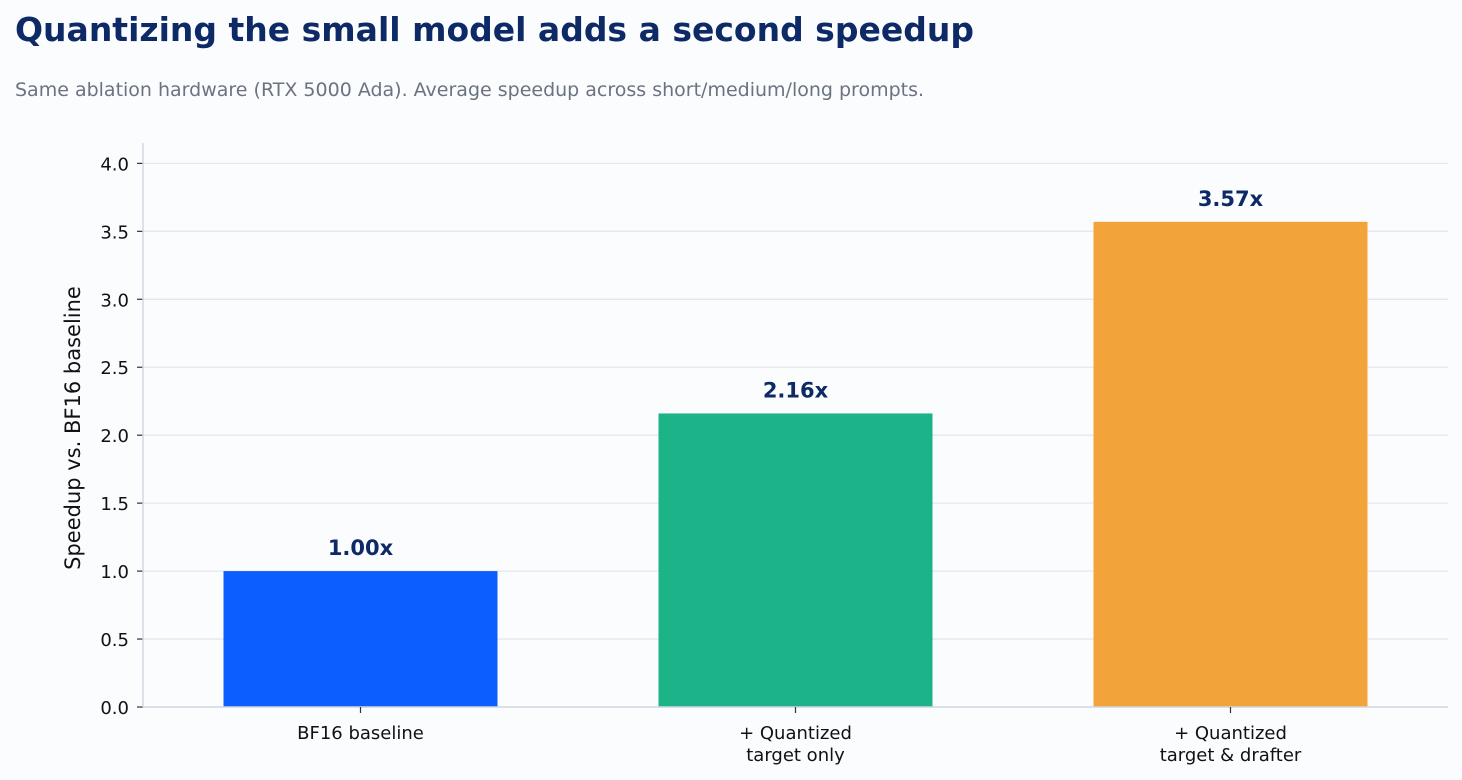 The height and width of the screenshot is (780, 1462). What do you see at coordinates (1231, 755) in the screenshot?
I see `x-tick-label: target & drafter` at bounding box center [1231, 755].